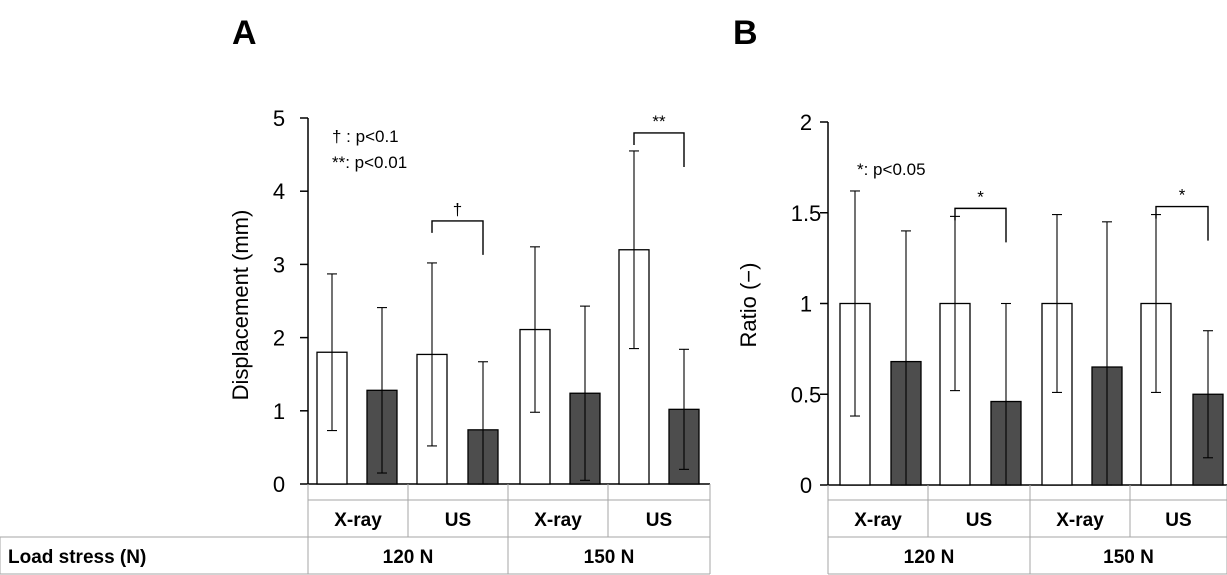 The image size is (1227, 575). Describe the element at coordinates (77, 557) in the screenshot. I see `table-row-label: Load stress (N)` at that location.